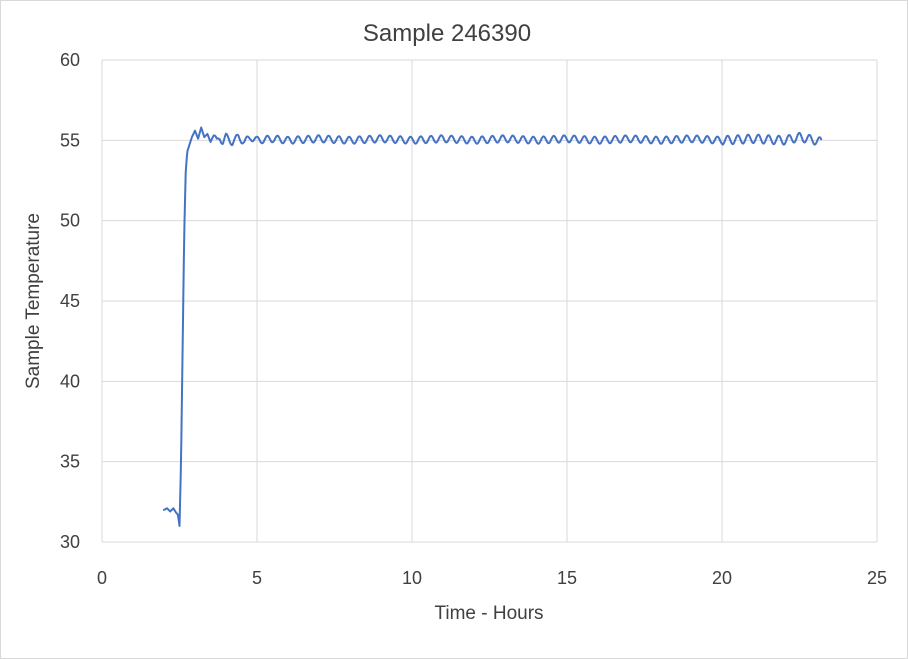 This screenshot has width=908, height=659. I want to click on y-tick-label: 35, so click(70, 462).